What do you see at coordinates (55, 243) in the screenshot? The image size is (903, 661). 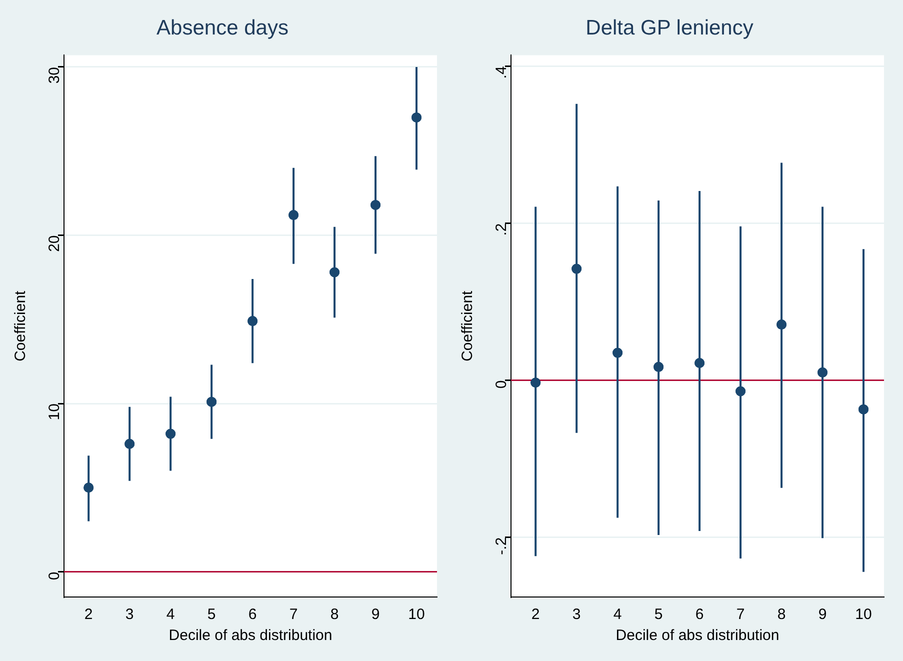 I see `y-tick-label: 20` at bounding box center [55, 243].